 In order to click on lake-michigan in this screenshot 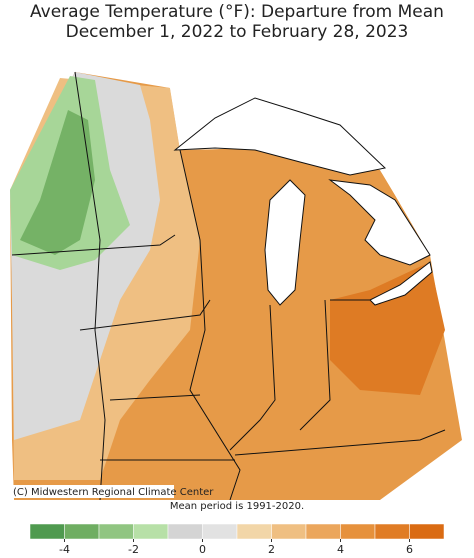, I will do `click(285, 242)`.